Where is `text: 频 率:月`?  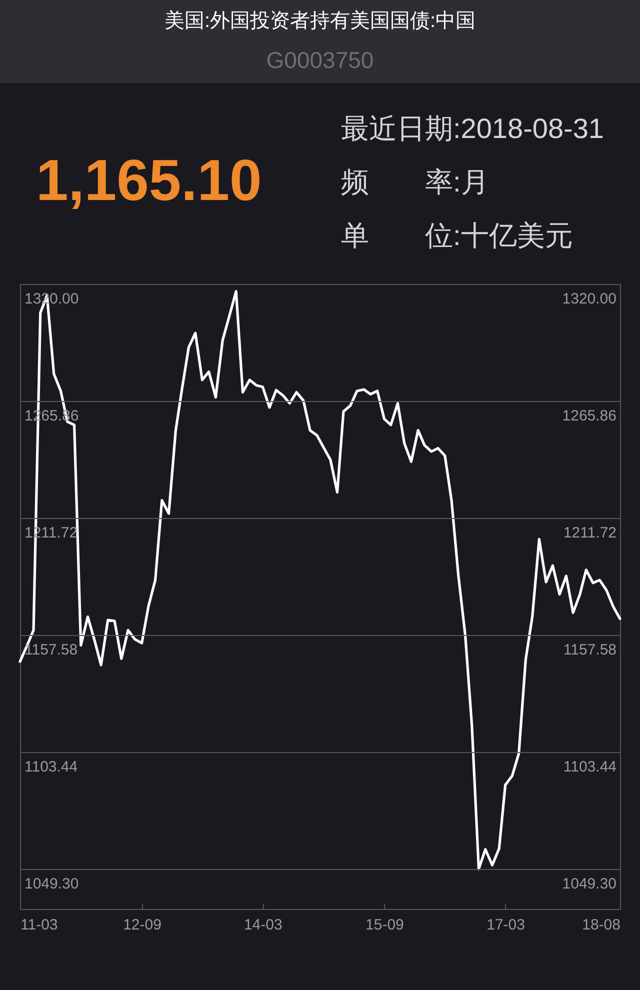 text: 频 率:月 is located at coordinates (415, 182).